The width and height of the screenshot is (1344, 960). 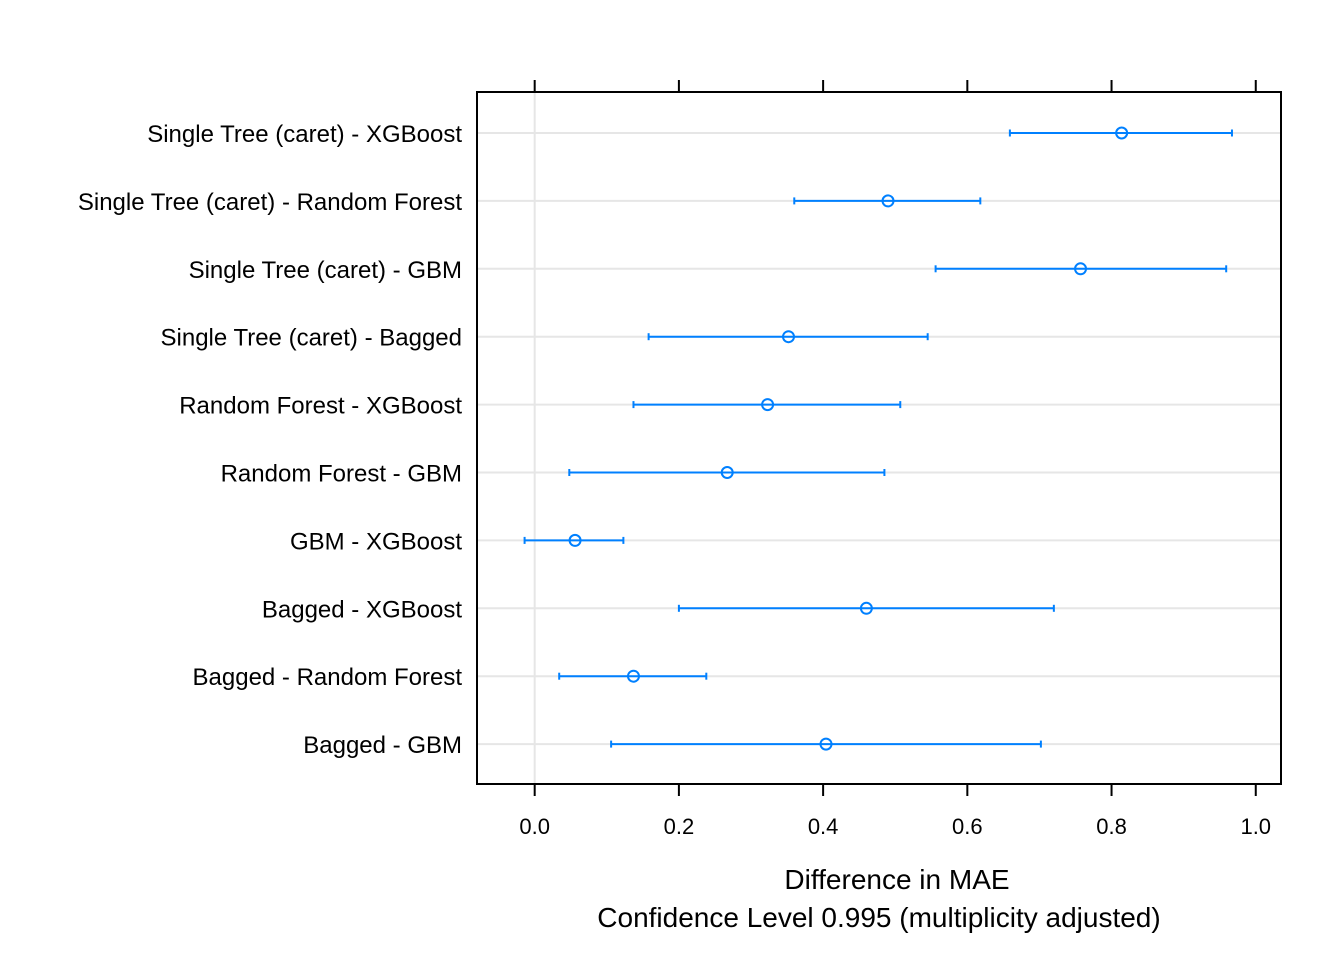 I want to click on x-tick-label: 0.4, so click(x=823, y=826).